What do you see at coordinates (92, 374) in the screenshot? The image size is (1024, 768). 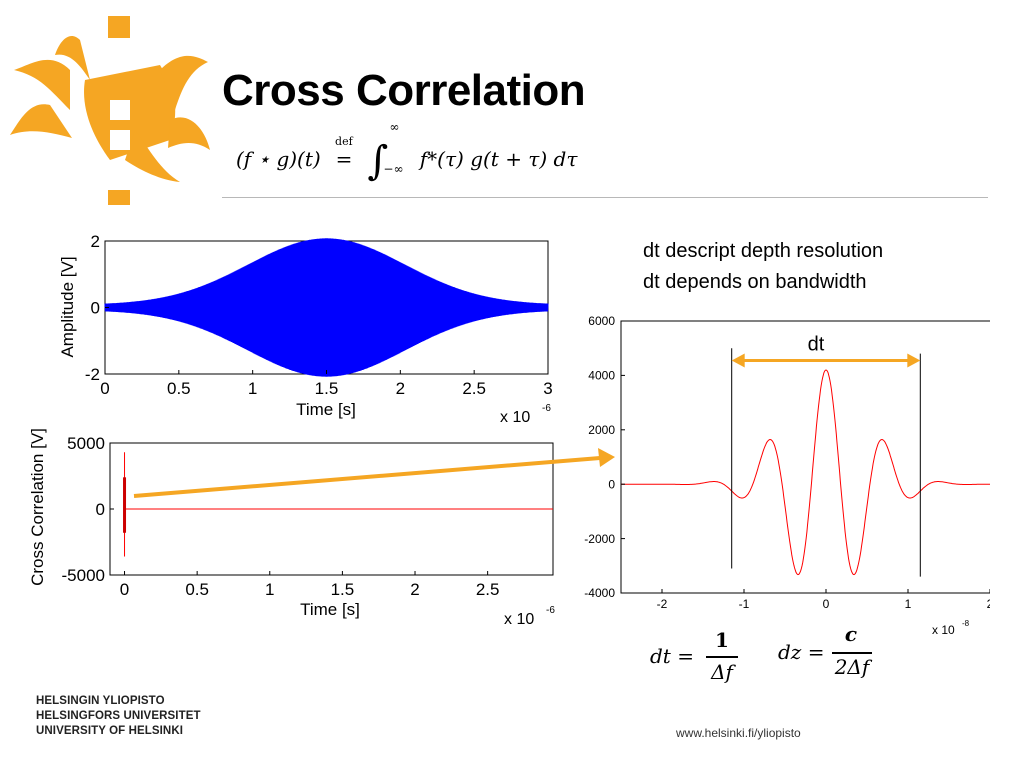 I see `y-tick-label: -2` at bounding box center [92, 374].